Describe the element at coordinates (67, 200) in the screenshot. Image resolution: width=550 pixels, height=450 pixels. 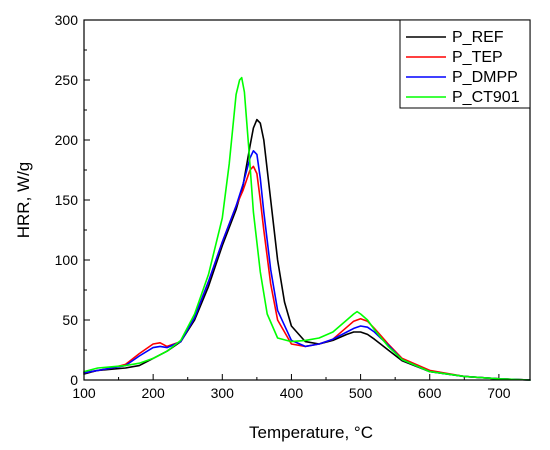
I see `y-tick-label: 150` at that location.